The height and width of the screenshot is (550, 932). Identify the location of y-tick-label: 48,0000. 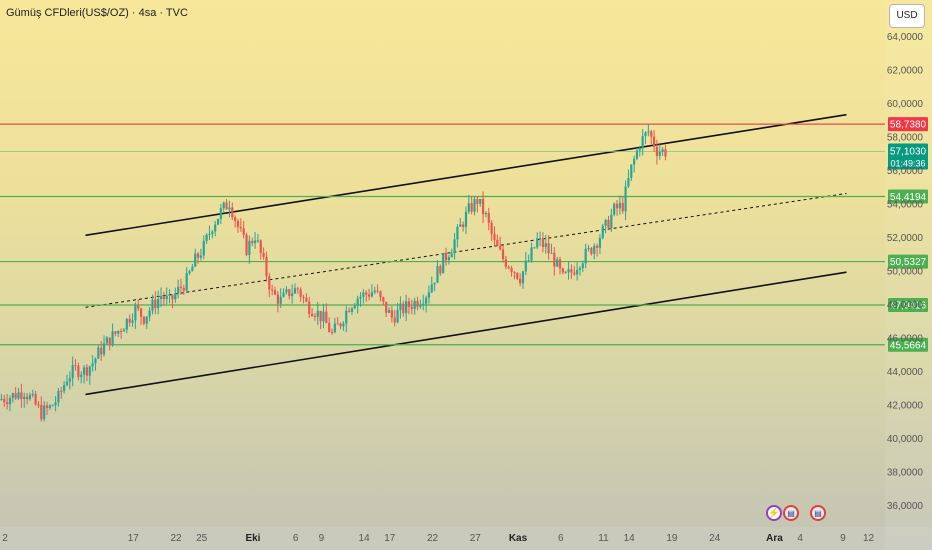
(905, 305).